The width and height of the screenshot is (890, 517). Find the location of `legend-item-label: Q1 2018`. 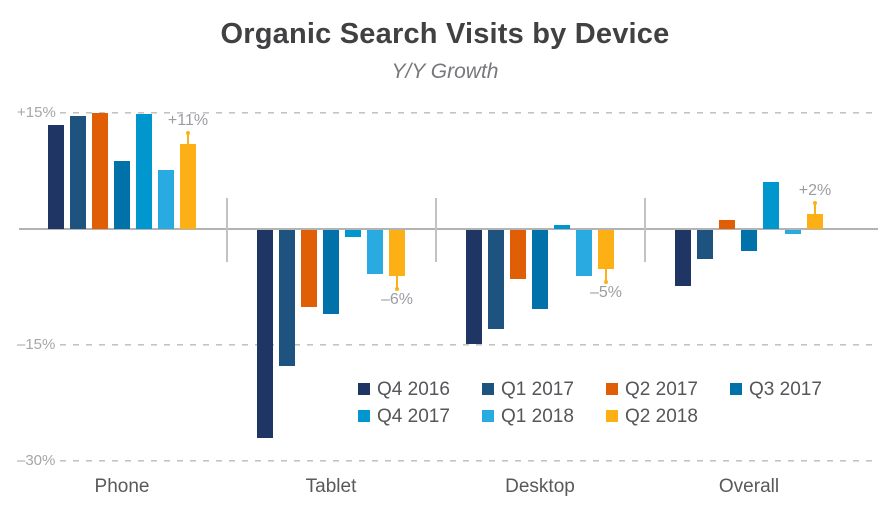

legend-item-label: Q1 2018 is located at coordinates (537, 416).